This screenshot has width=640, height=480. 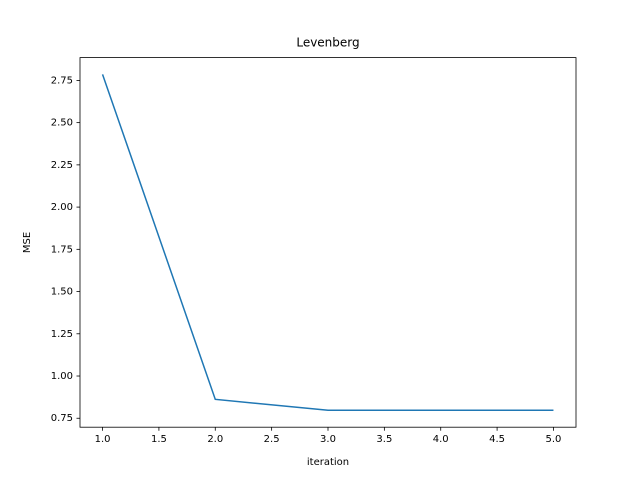 What do you see at coordinates (62, 80) in the screenshot?
I see `y-tick-label: 2.75` at bounding box center [62, 80].